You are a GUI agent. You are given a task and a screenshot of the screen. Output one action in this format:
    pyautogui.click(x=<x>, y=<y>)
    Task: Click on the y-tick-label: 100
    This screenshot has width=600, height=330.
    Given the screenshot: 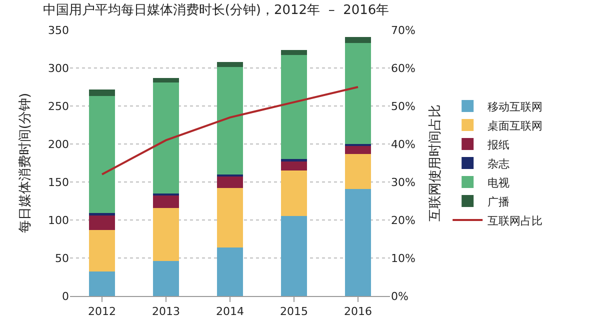 What is the action you would take?
    pyautogui.click(x=58, y=220)
    